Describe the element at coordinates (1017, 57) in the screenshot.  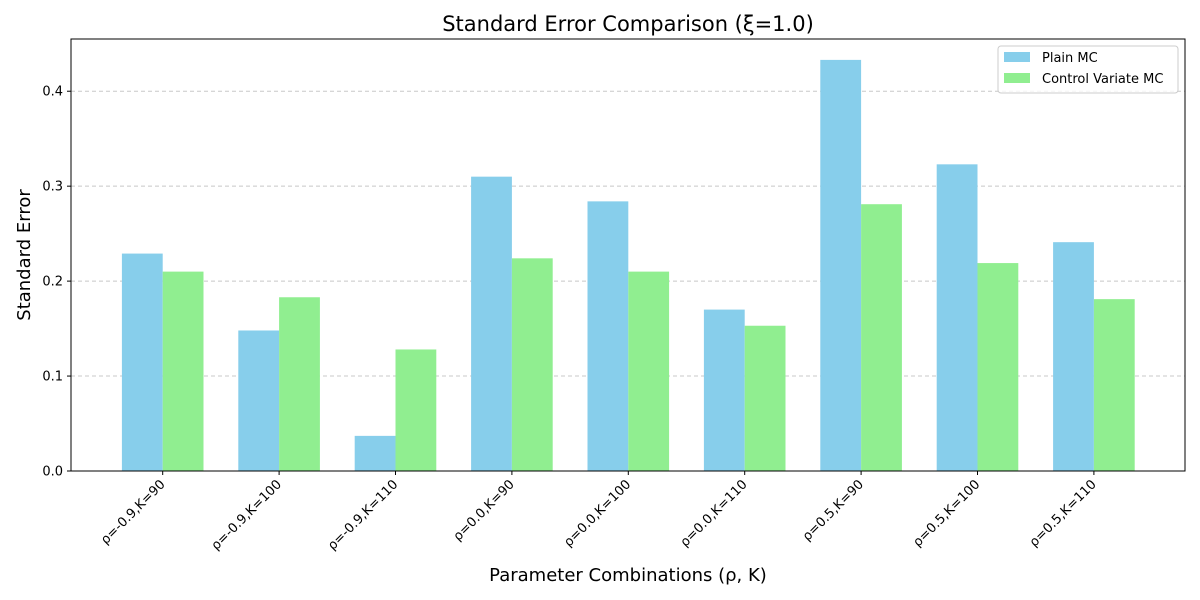
I see `legend-swatch-plain-mc` at that location.